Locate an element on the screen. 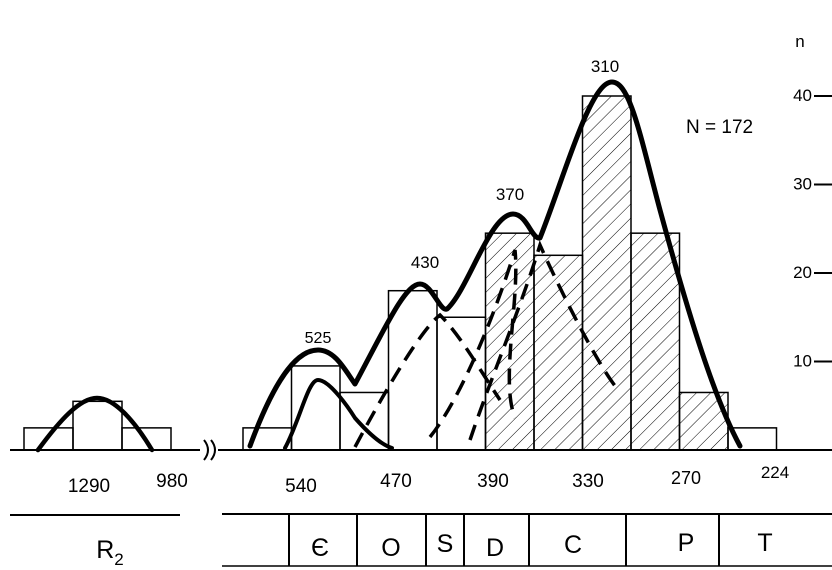 The image size is (832, 570). y-tick-label-20: 20 is located at coordinates (802, 272).